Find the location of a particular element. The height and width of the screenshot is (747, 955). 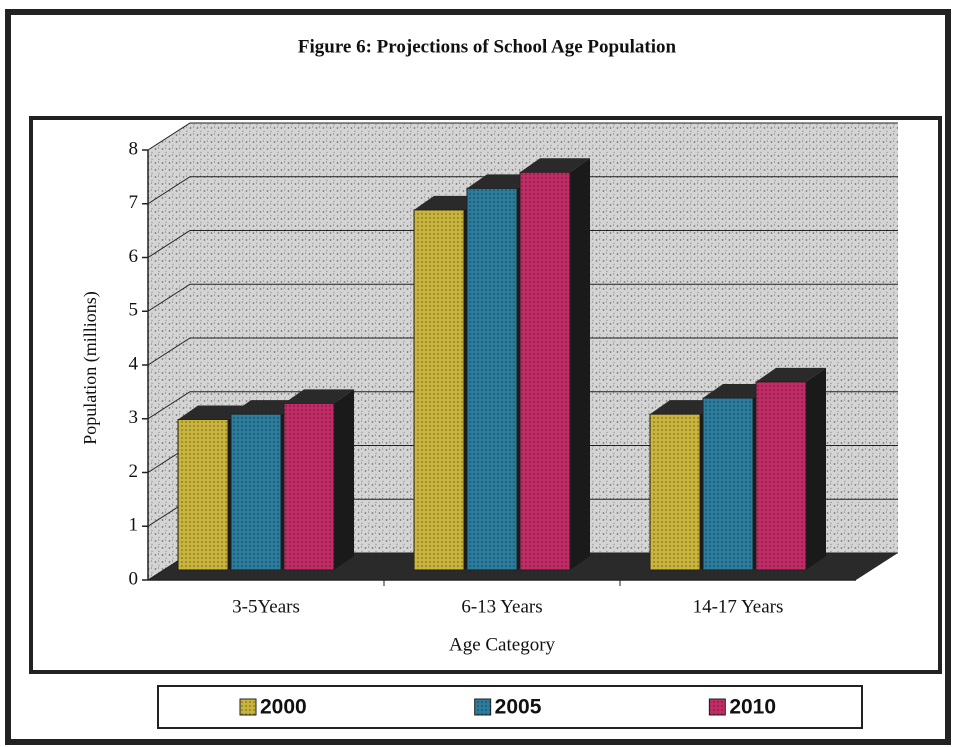

y-tick-label: 5 is located at coordinates (134, 310).